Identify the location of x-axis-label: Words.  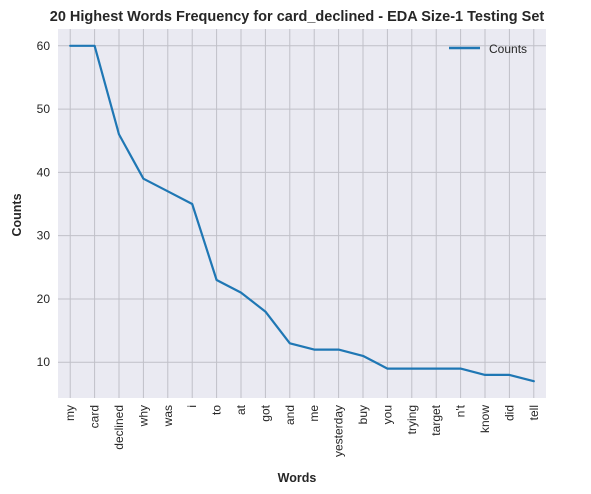
(297, 478).